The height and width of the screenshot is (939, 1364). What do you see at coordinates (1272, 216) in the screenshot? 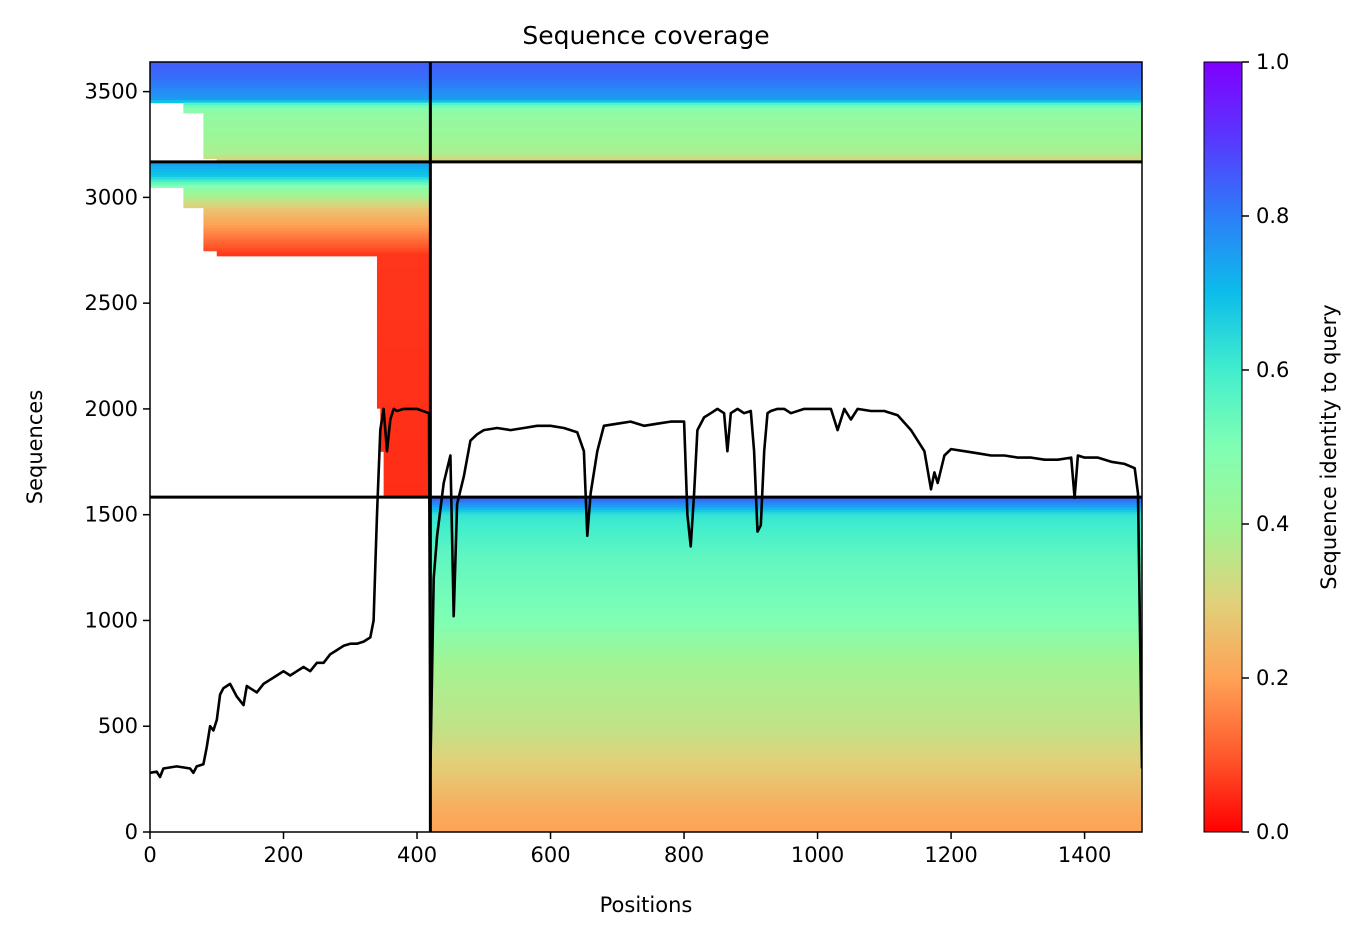
I see `colorbar-tick-label: 0.8` at bounding box center [1272, 216].